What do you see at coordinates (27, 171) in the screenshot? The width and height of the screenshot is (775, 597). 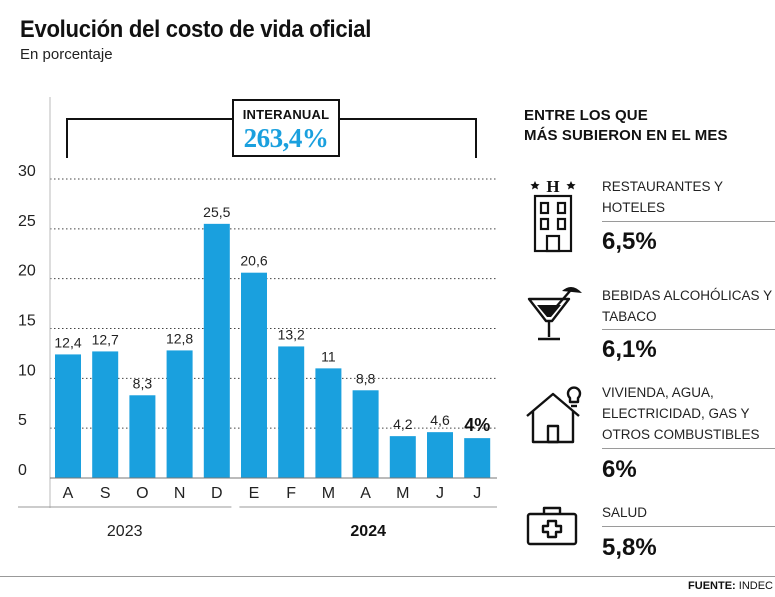 I see `y-tick-label: 30` at bounding box center [27, 171].